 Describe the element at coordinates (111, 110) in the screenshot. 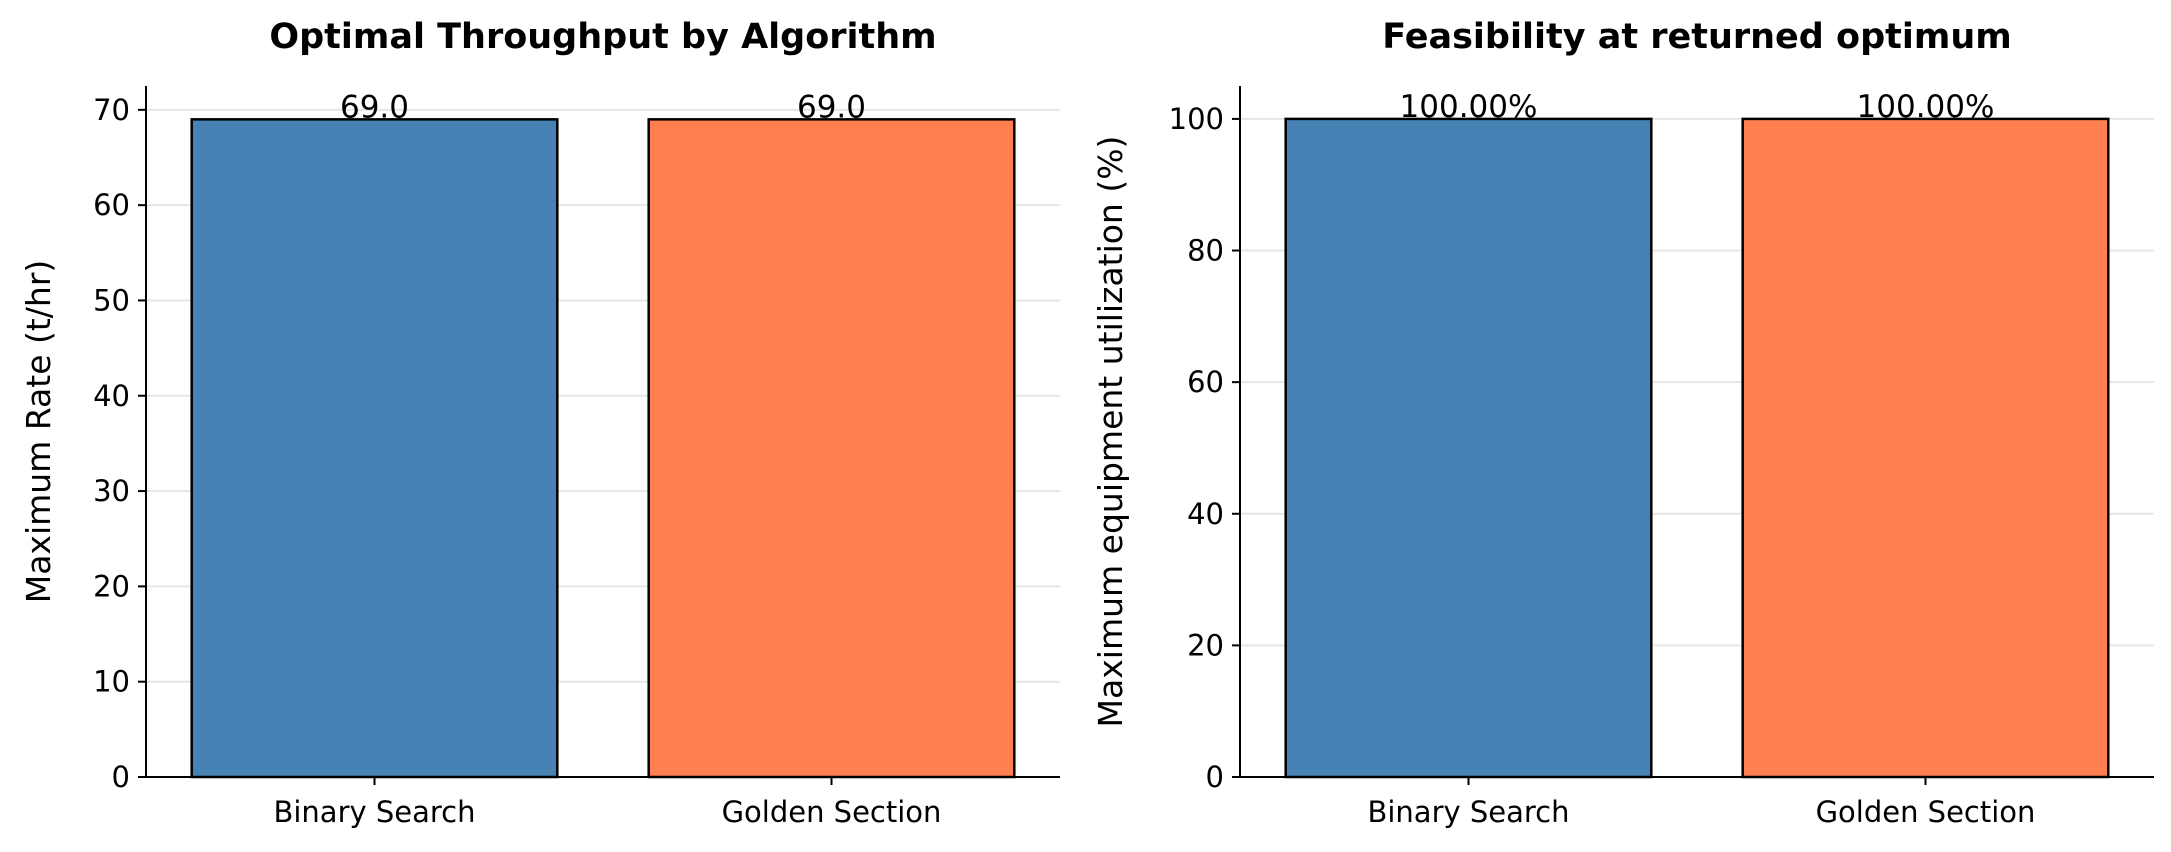

I see `y-tick-label: 70` at that location.